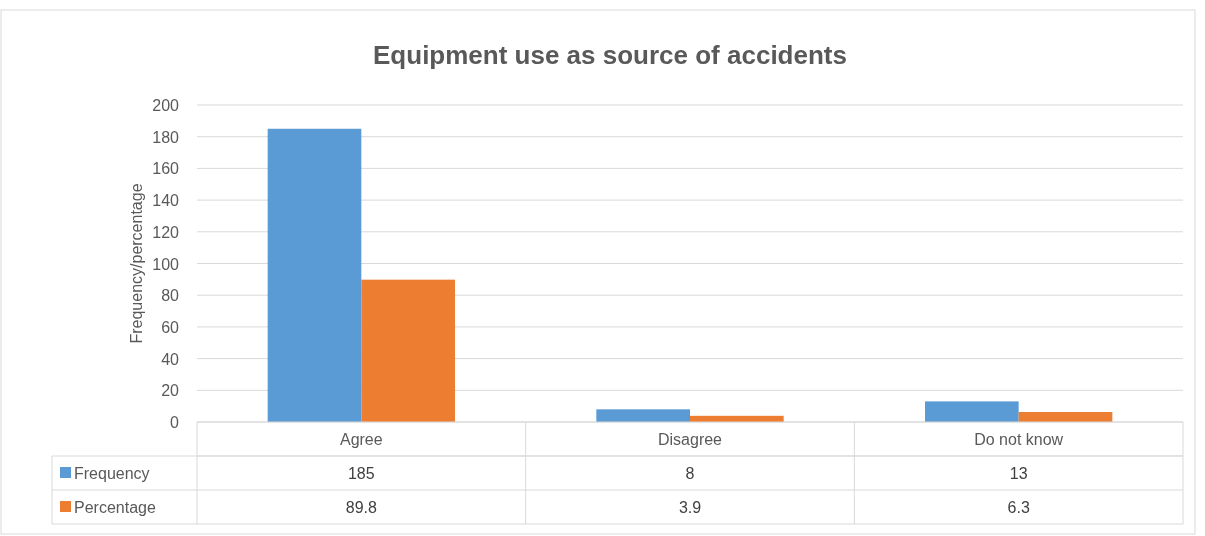 The width and height of the screenshot is (1205, 536). Describe the element at coordinates (610, 55) in the screenshot. I see `chart-title: Equipment use as source of accidents` at that location.